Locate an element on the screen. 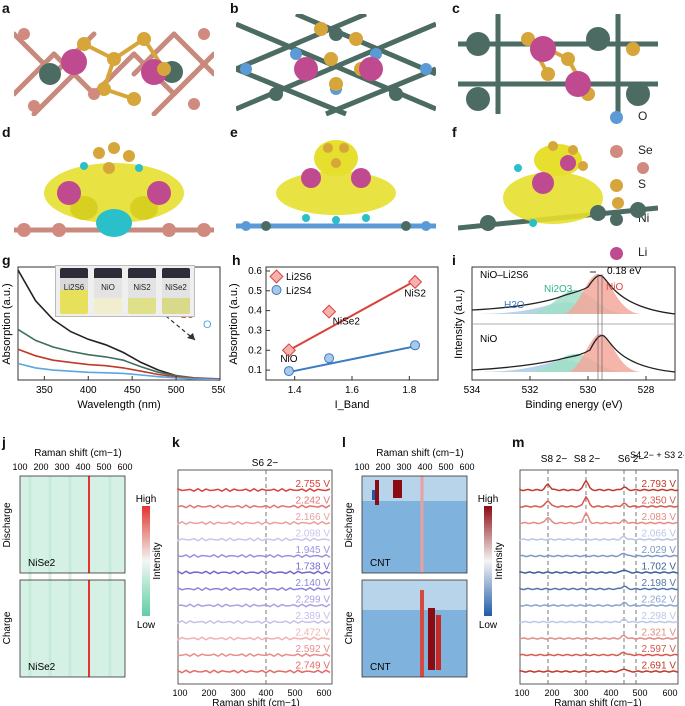  m-voltage-0: 2.793 V is located at coordinates (659, 484).